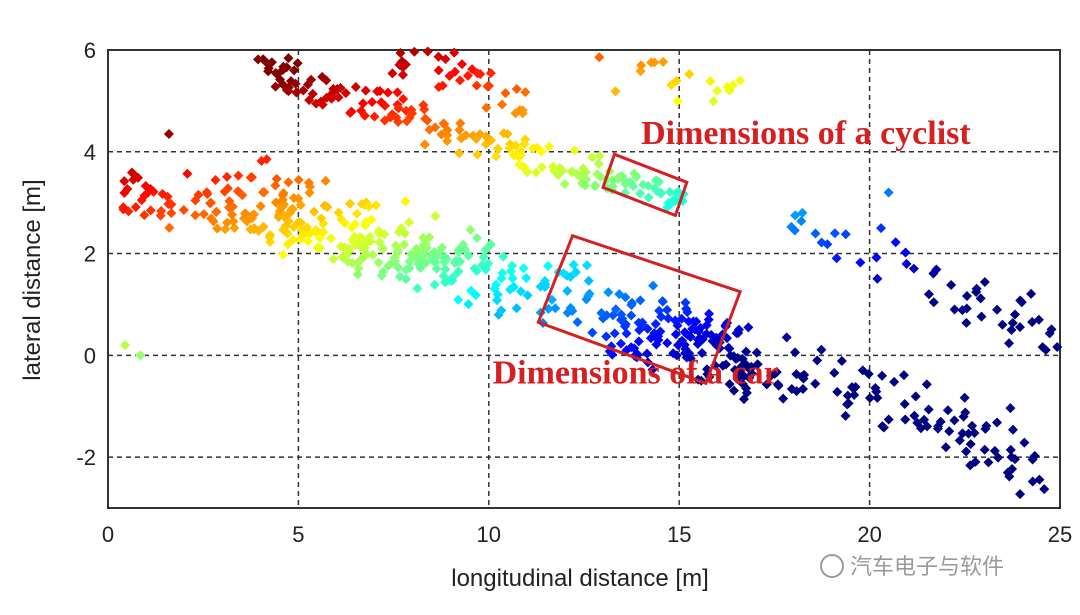 The image size is (1080, 615). I want to click on cyclist-annotation: Dimensions of a cyclist, so click(806, 133).